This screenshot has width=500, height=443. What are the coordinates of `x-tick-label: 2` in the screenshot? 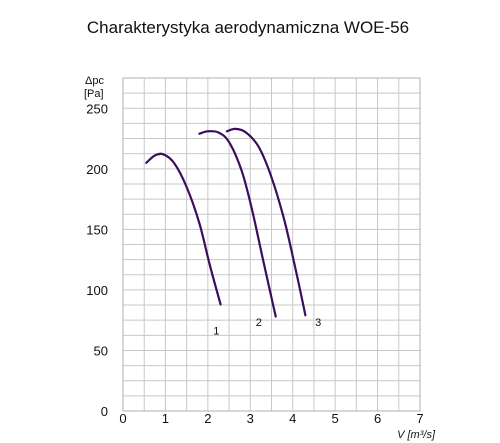 It's located at (207, 418).